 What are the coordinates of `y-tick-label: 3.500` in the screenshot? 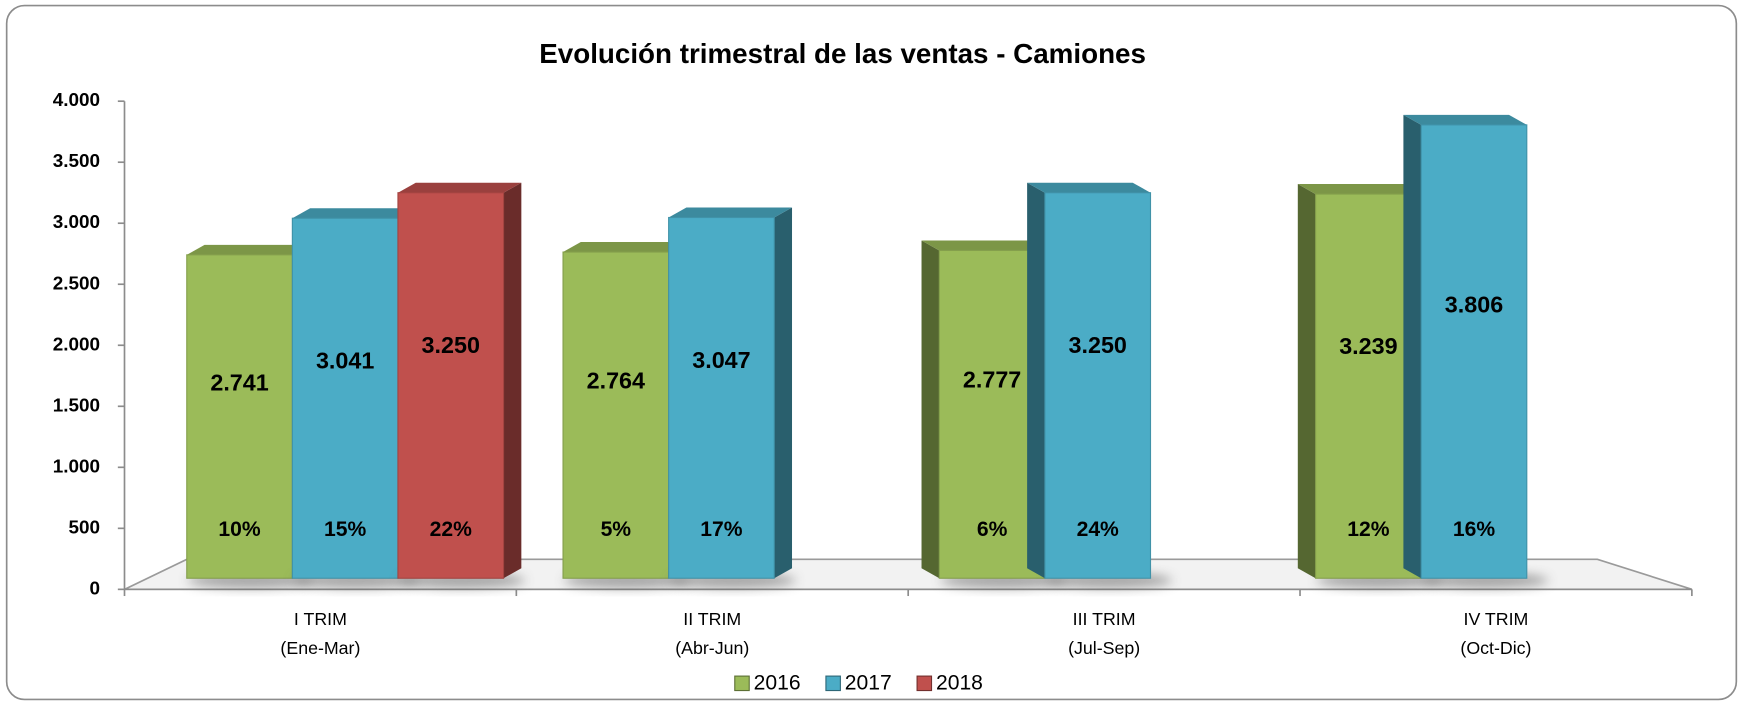 It's located at (76, 161).